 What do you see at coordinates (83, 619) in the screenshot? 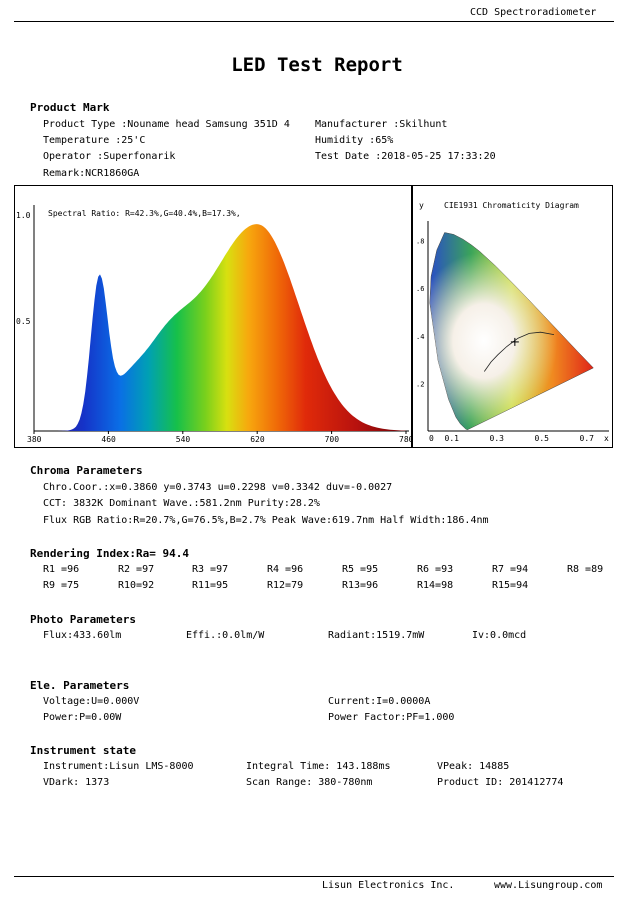
I see `photo-heading: Photo Parameters` at bounding box center [83, 619].